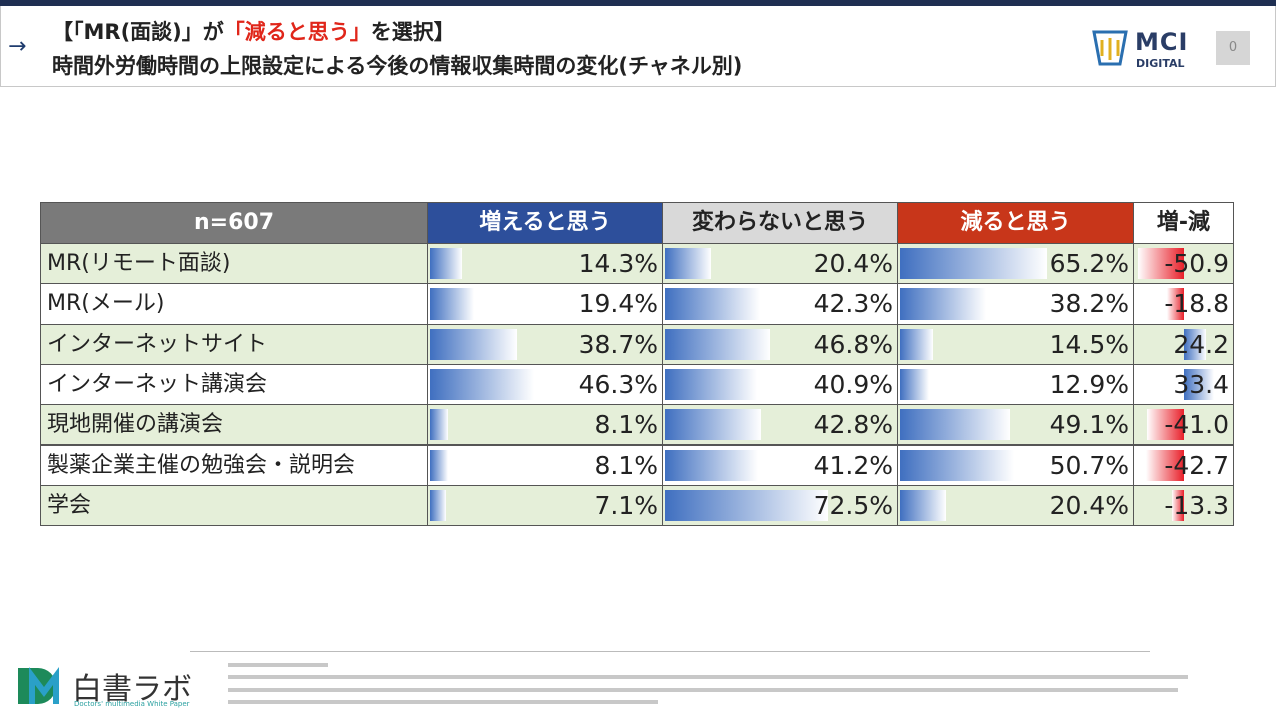 The height and width of the screenshot is (720, 1276). Describe the element at coordinates (626, 425) in the screenshot. I see `value-label: 8.1%` at that location.